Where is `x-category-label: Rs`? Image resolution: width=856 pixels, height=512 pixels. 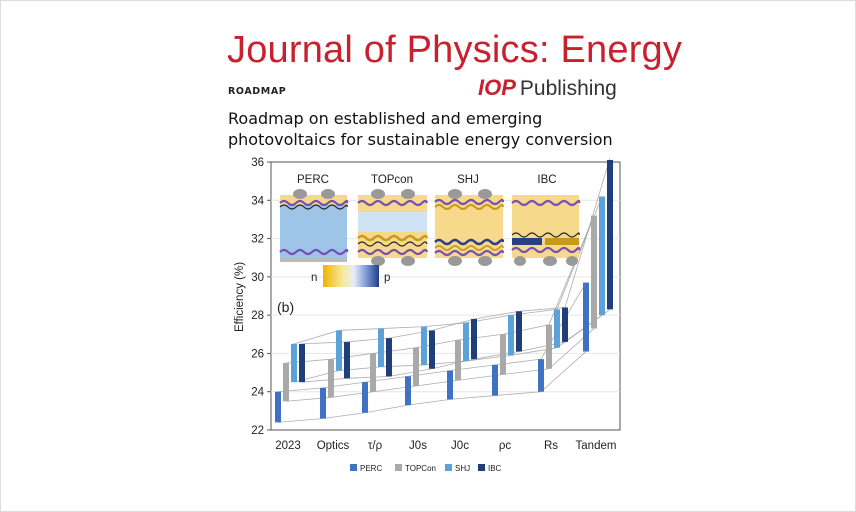 x-category-label: Rs is located at coordinates (551, 446).